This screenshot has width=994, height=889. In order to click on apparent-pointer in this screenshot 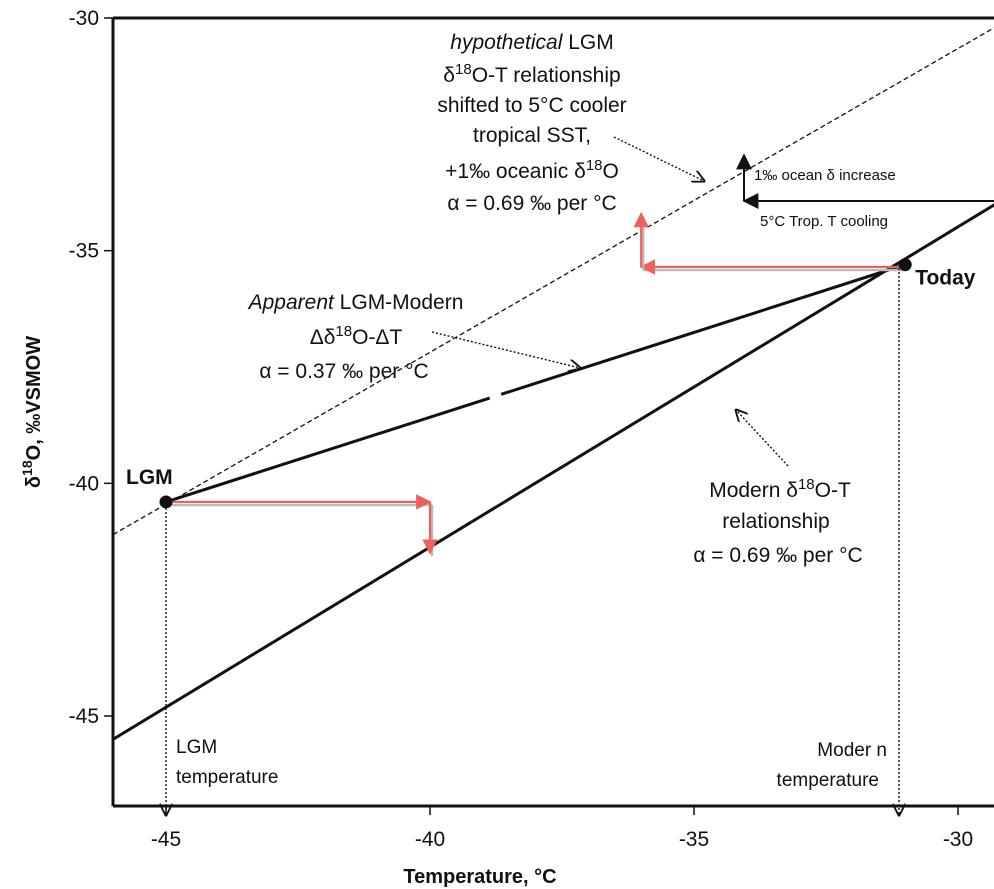, I will do `click(505, 349)`.